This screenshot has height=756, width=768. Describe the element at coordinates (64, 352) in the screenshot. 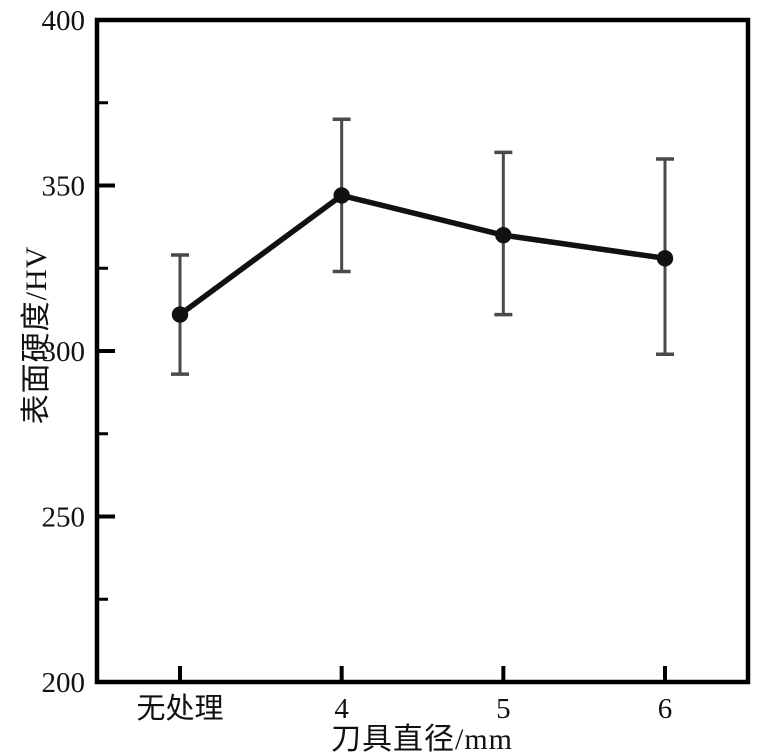

I see `y-tick-label: 300` at that location.